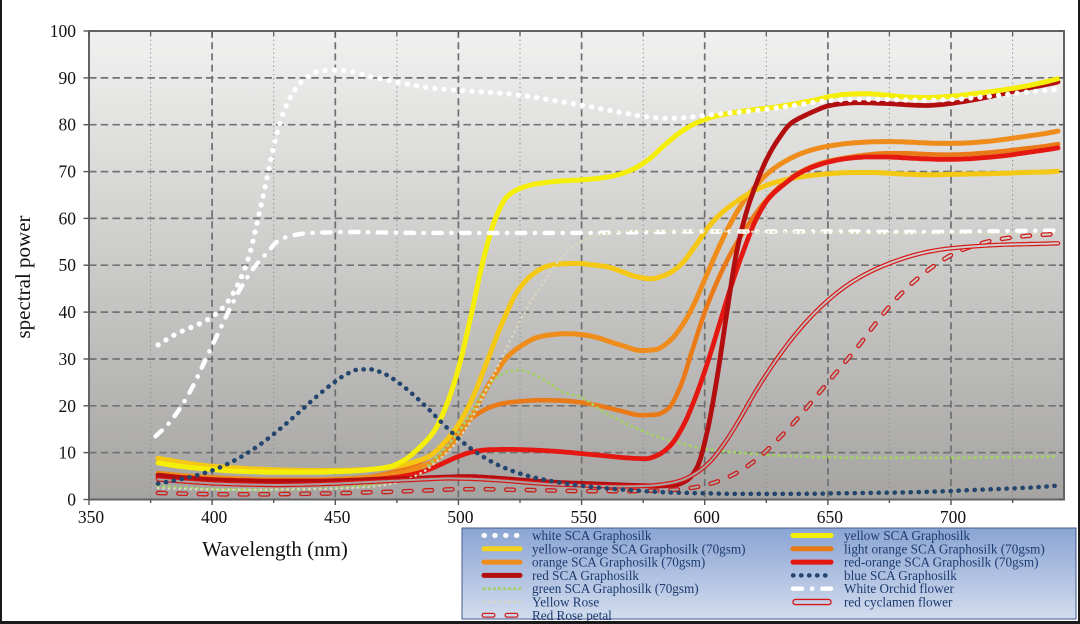  Describe the element at coordinates (707, 517) in the screenshot. I see `svg-text: 600` at that location.